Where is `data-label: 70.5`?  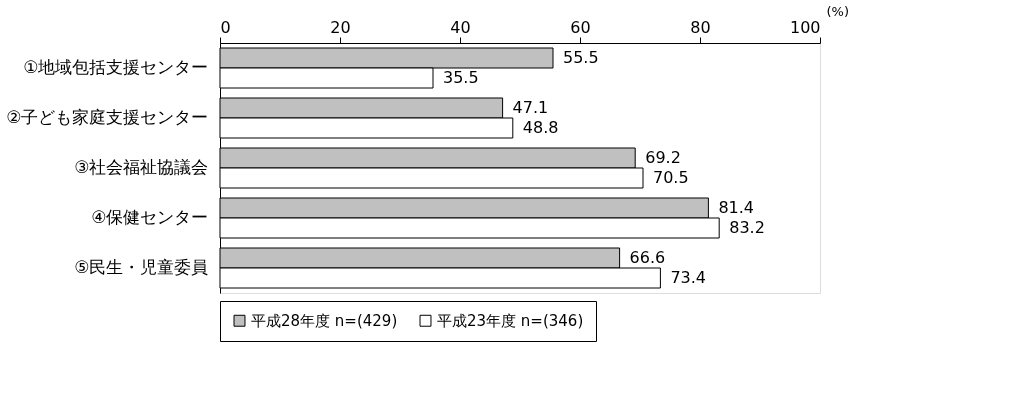
data-label: 70.5 is located at coordinates (671, 177).